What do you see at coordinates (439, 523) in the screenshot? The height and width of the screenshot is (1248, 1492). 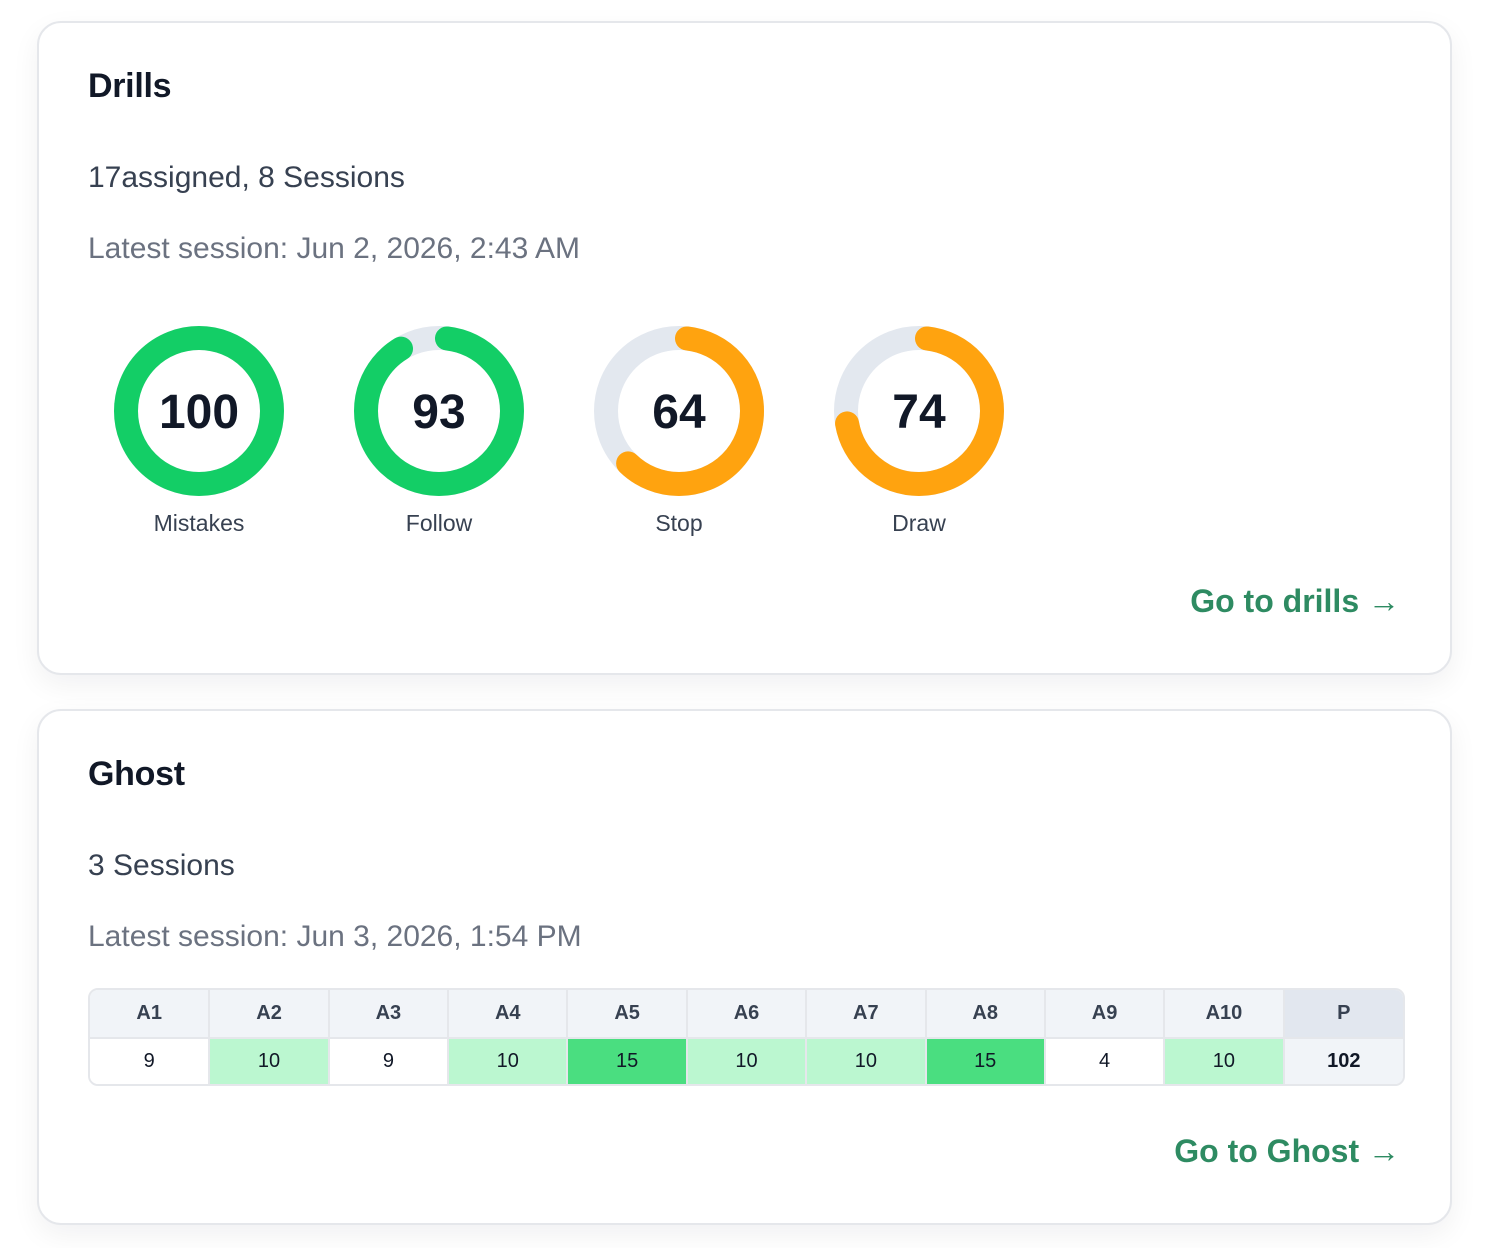 I see `gauge-label: Follow` at bounding box center [439, 523].